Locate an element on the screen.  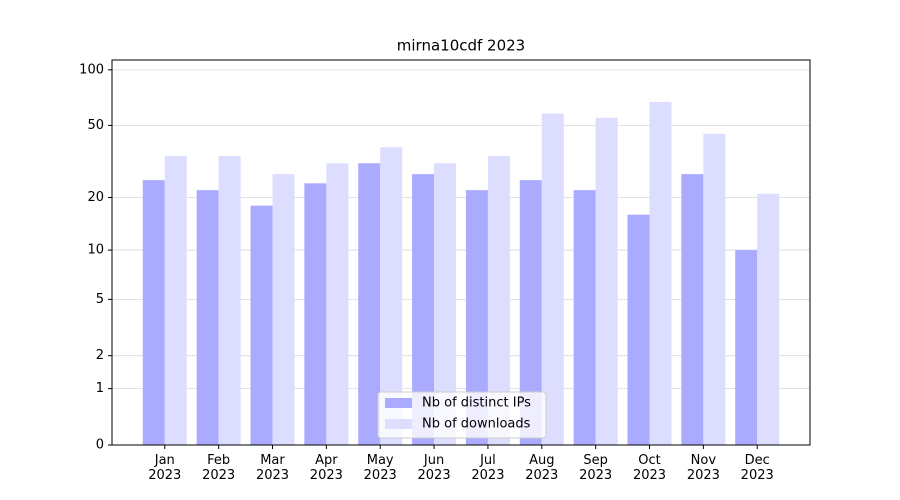
x-tick-label: Nov 2023 is located at coordinates (703, 468).